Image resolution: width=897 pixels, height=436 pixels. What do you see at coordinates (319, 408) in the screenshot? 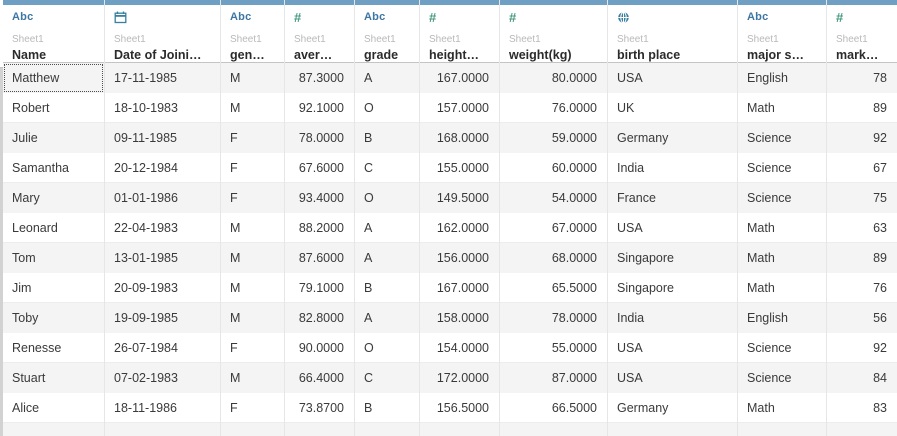
I see `table-cell: 73.8700` at bounding box center [319, 408].